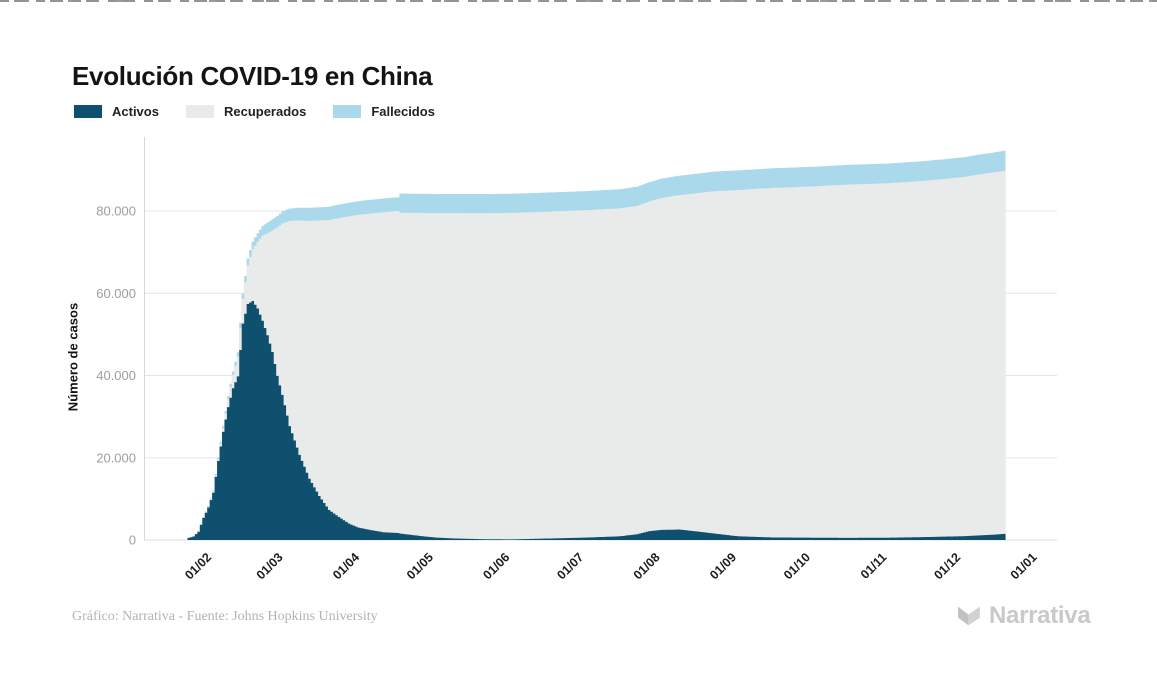 The height and width of the screenshot is (674, 1157). I want to click on legend-item-fallecidos: Fallecidos, so click(384, 111).